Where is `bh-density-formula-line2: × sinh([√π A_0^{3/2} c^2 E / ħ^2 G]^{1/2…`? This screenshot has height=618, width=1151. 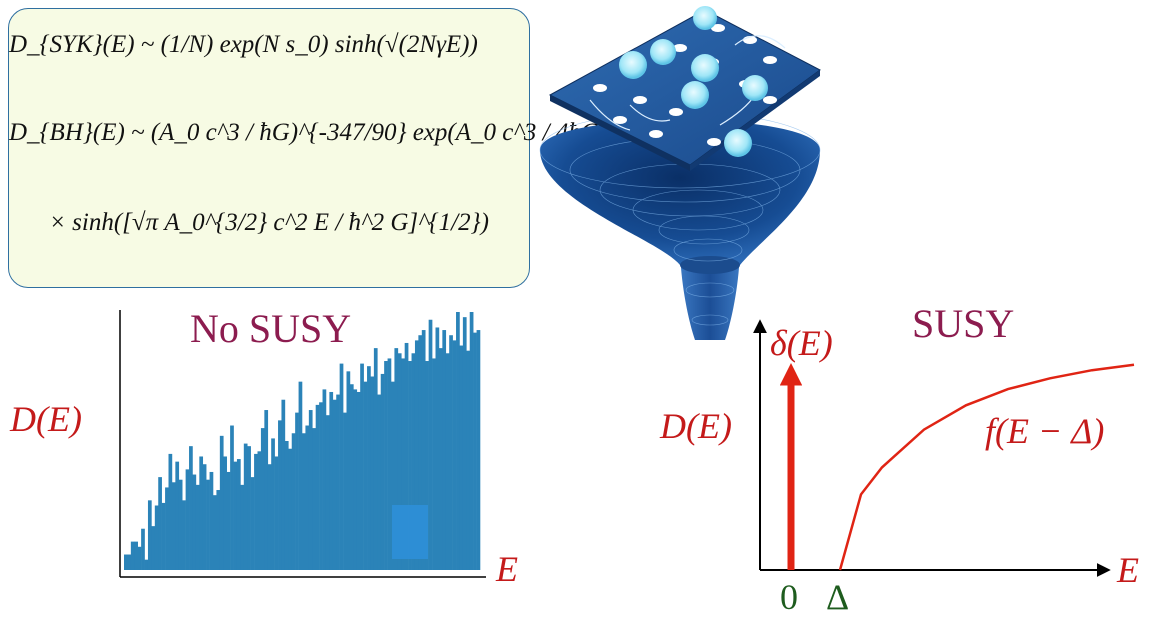 bh-density-formula-line2: × sinh([√π A_0^{3/2} c^2 E / ħ^2 G]^{1/2… is located at coordinates (269, 222).